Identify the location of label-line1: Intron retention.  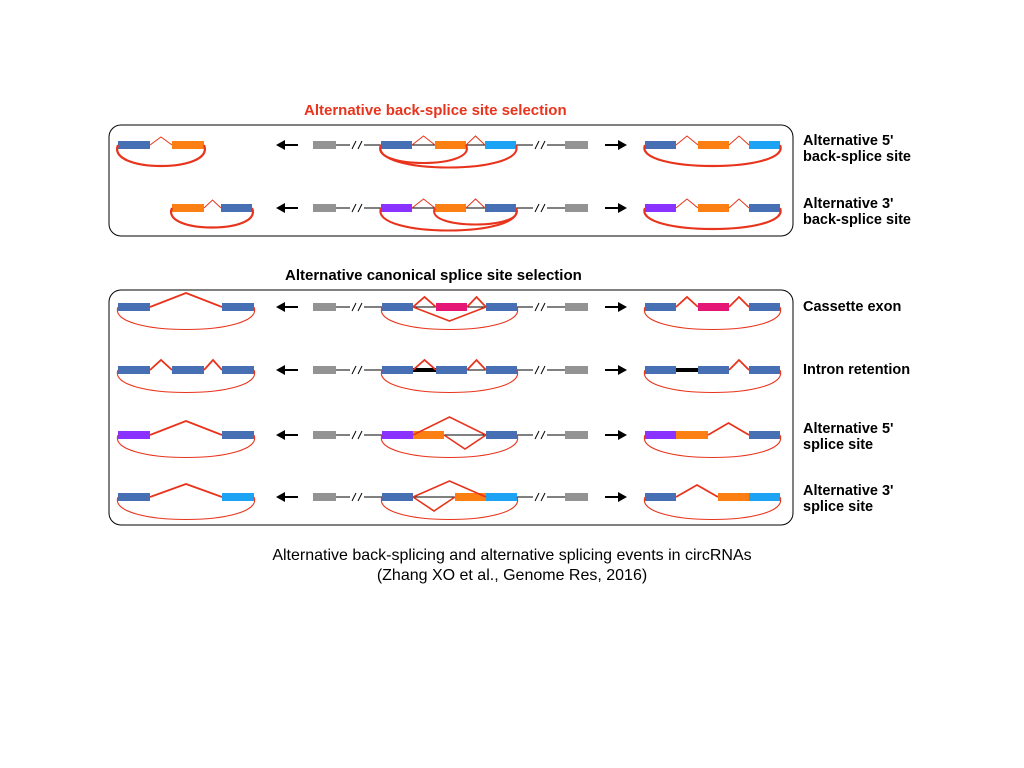
(857, 370).